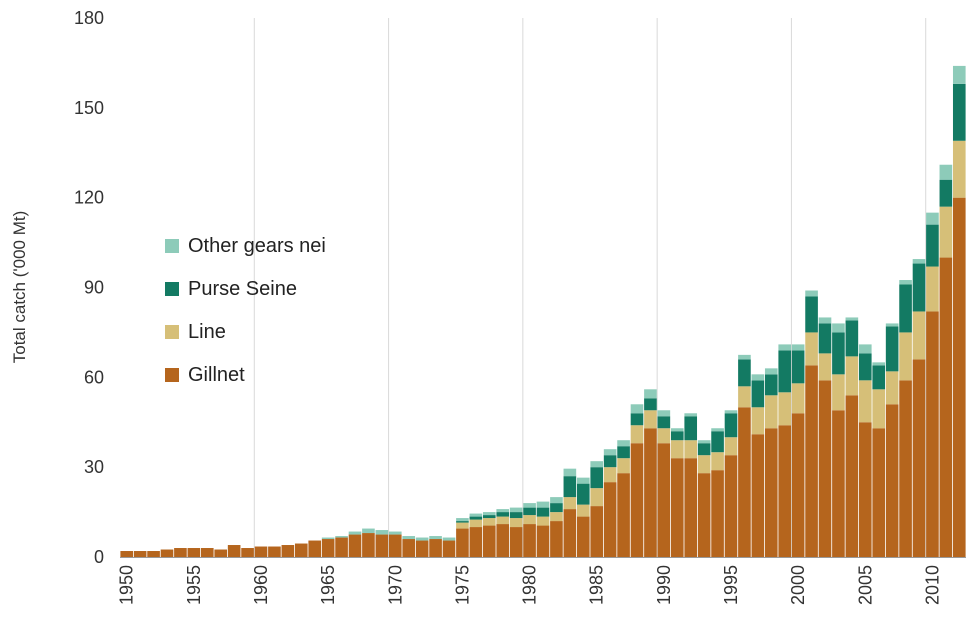  What do you see at coordinates (771, 492) in the screenshot?
I see `bar-gillnet-1998` at bounding box center [771, 492].